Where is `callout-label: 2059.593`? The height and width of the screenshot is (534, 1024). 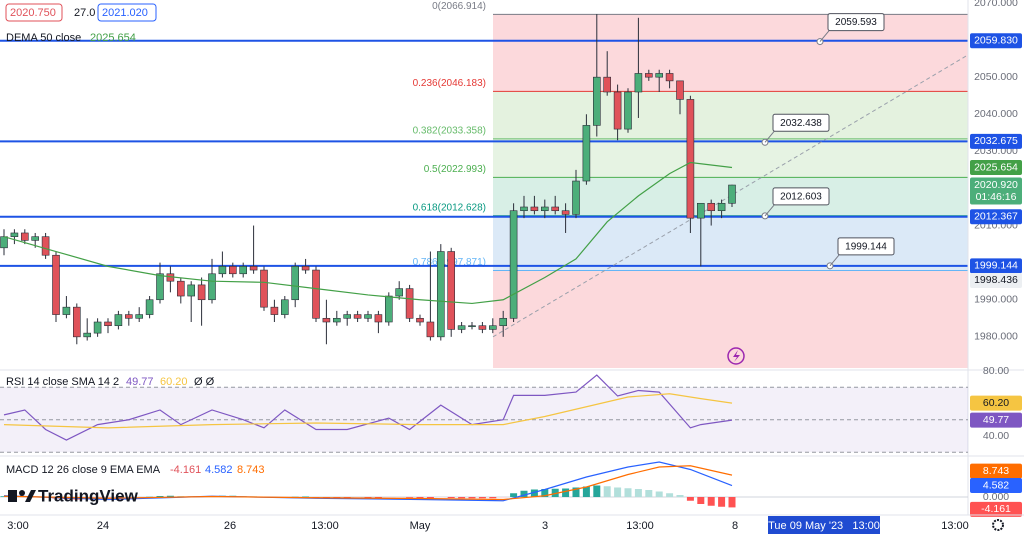
callout-label: 2059.593 is located at coordinates (856, 22).